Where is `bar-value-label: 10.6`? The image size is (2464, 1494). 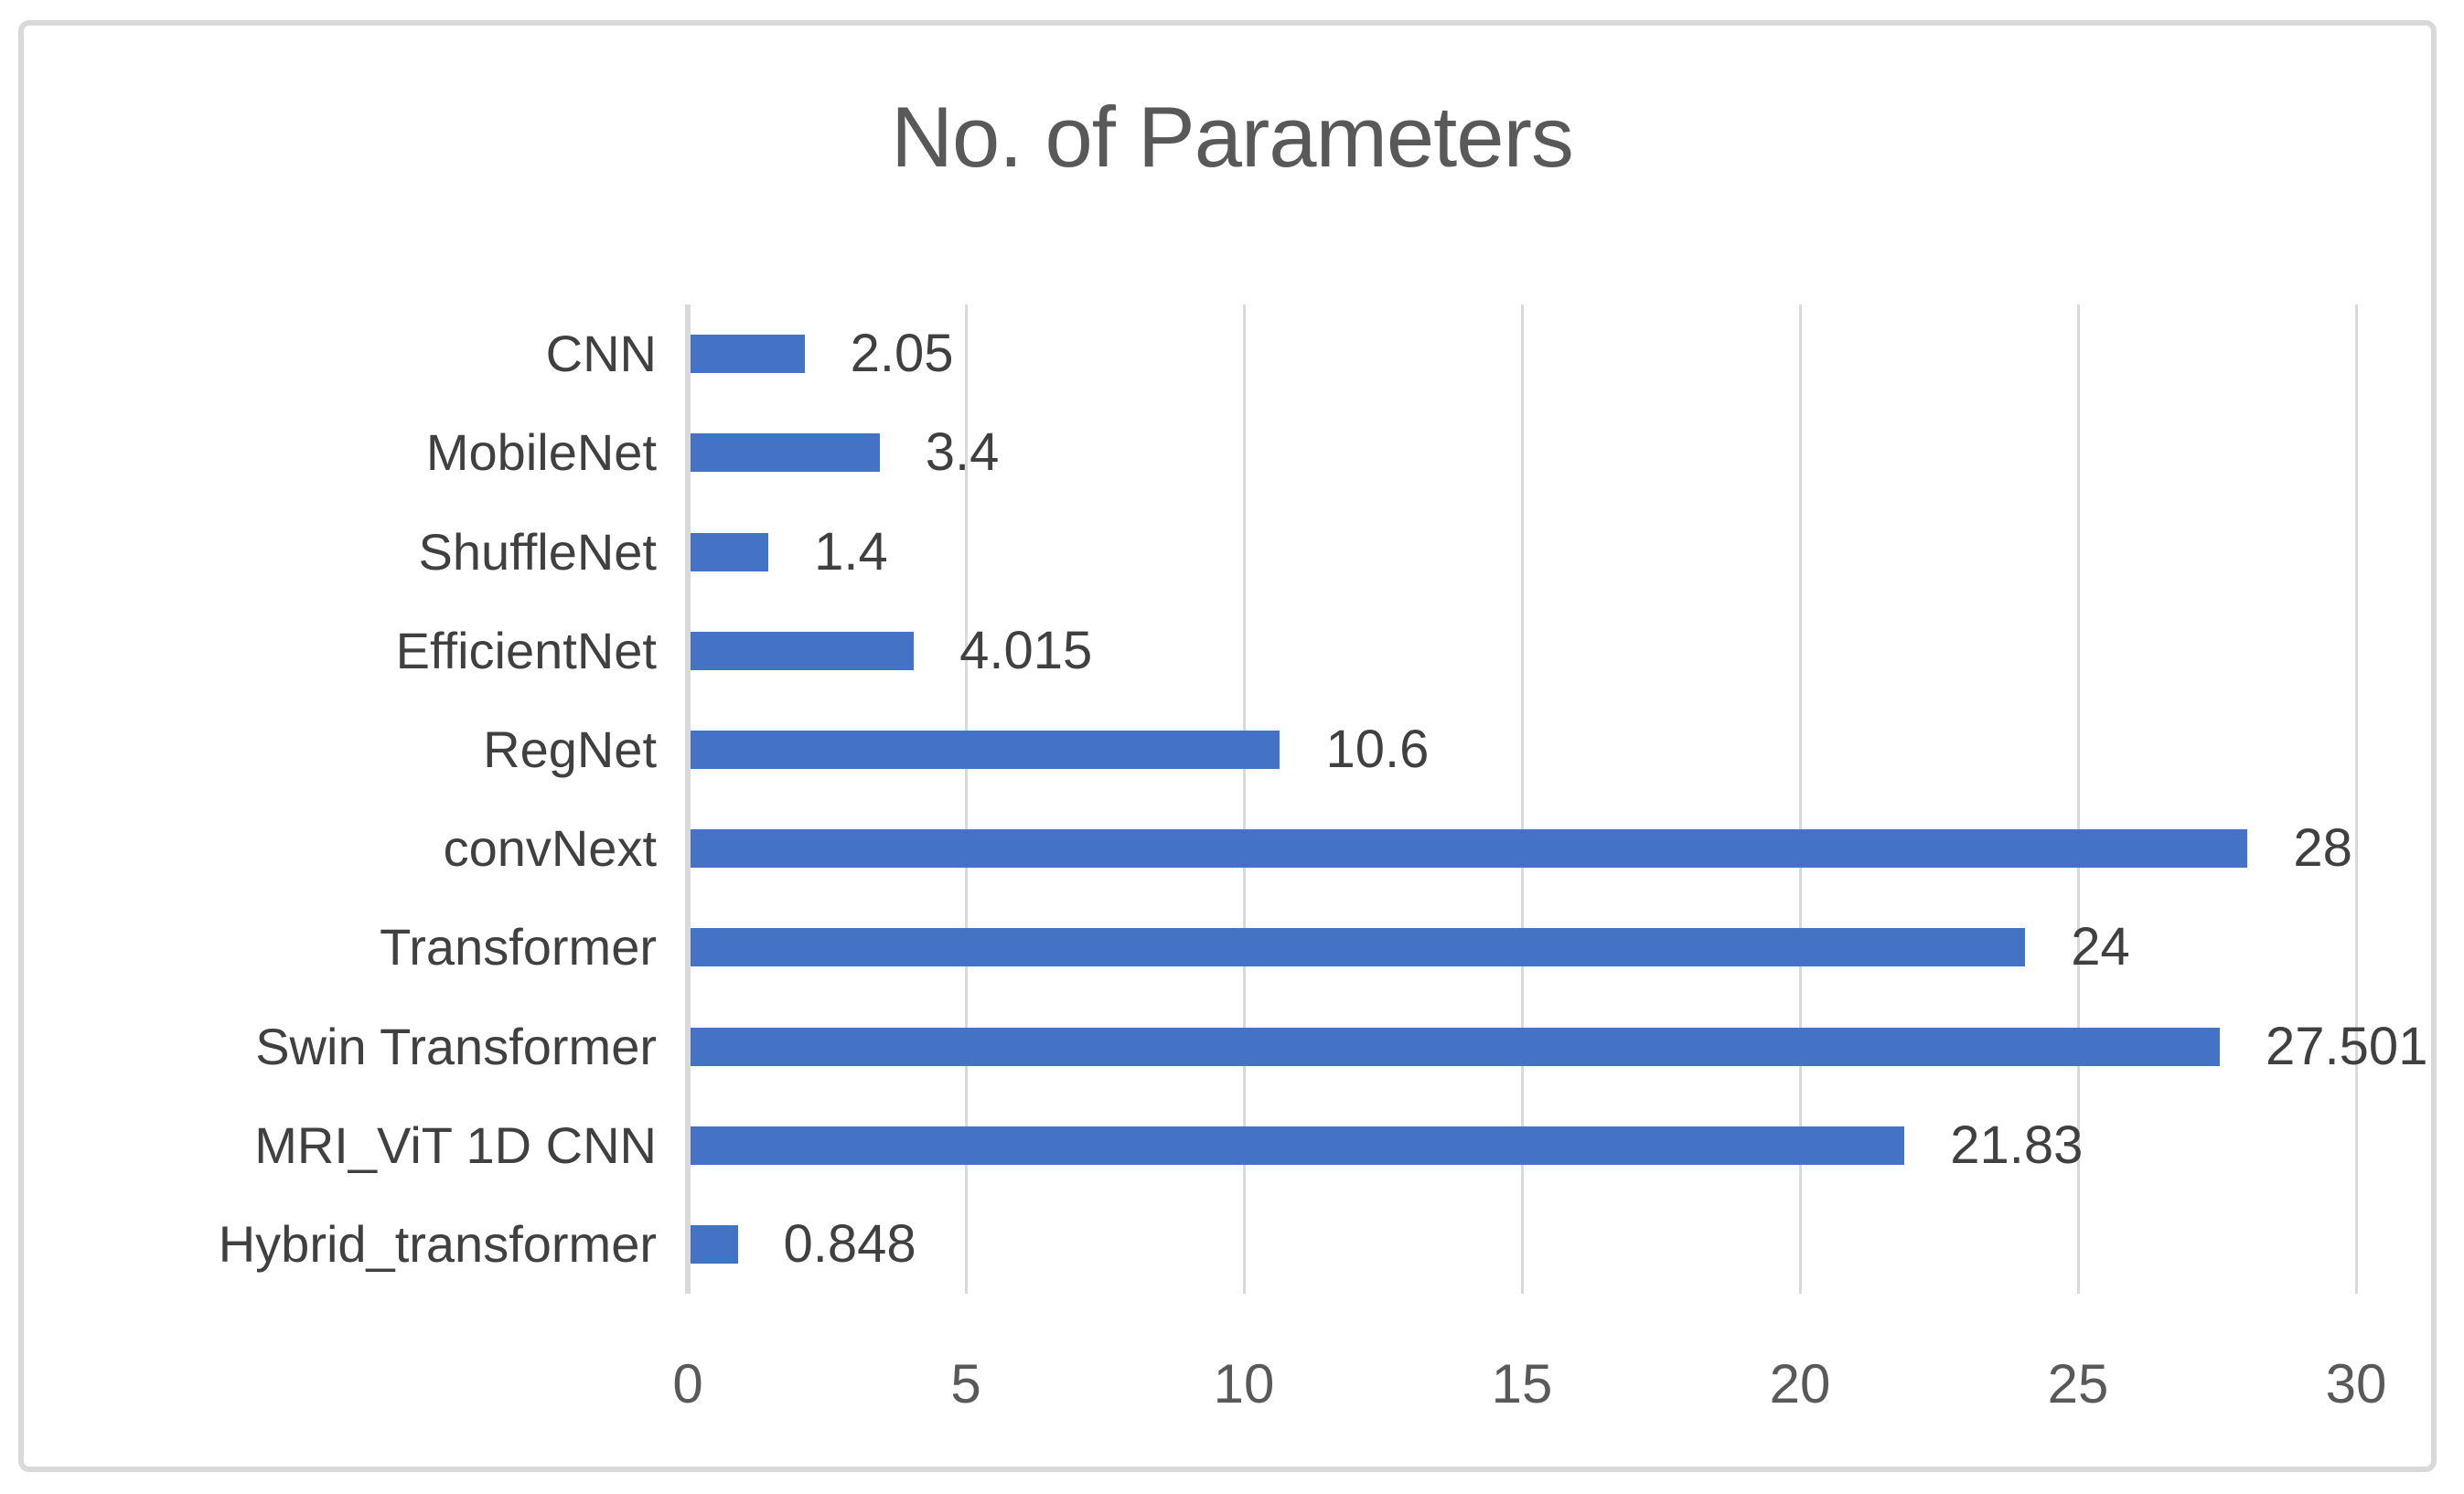
bar-value-label: 10.6 is located at coordinates (1377, 749).